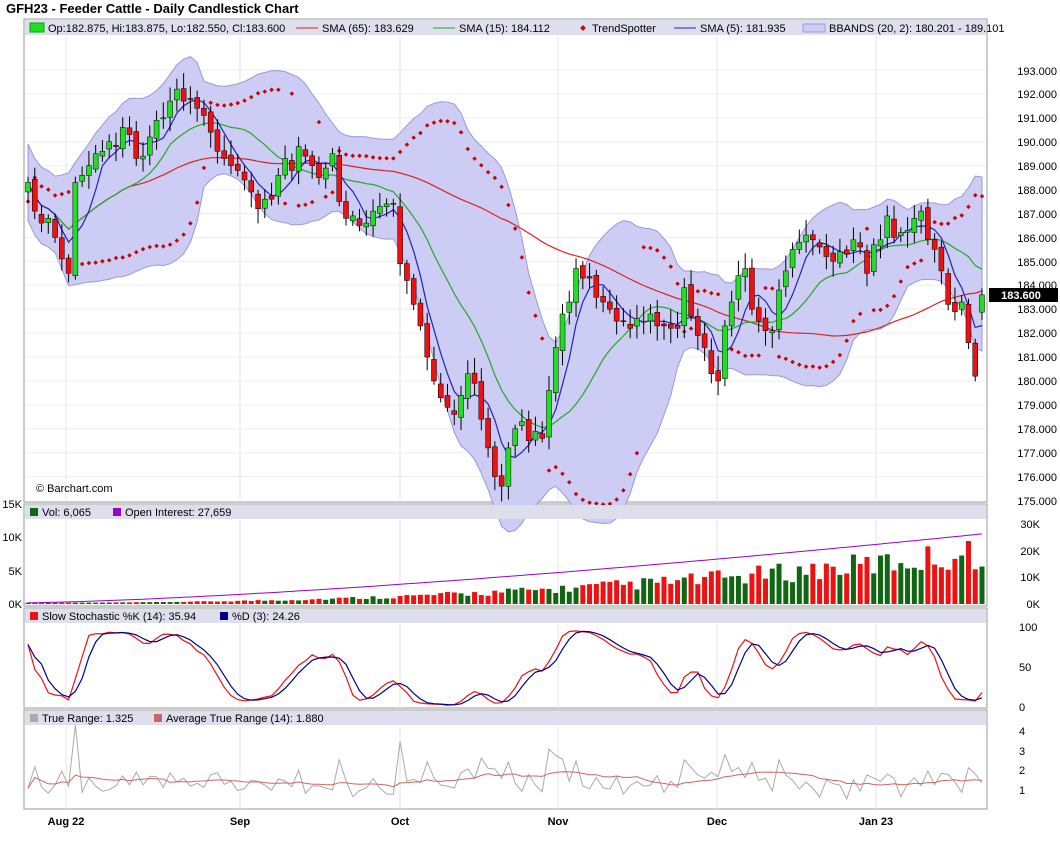 Image resolution: width=1060 pixels, height=851 pixels. What do you see at coordinates (1037, 478) in the screenshot?
I see `price-tick: 176.000` at bounding box center [1037, 478].